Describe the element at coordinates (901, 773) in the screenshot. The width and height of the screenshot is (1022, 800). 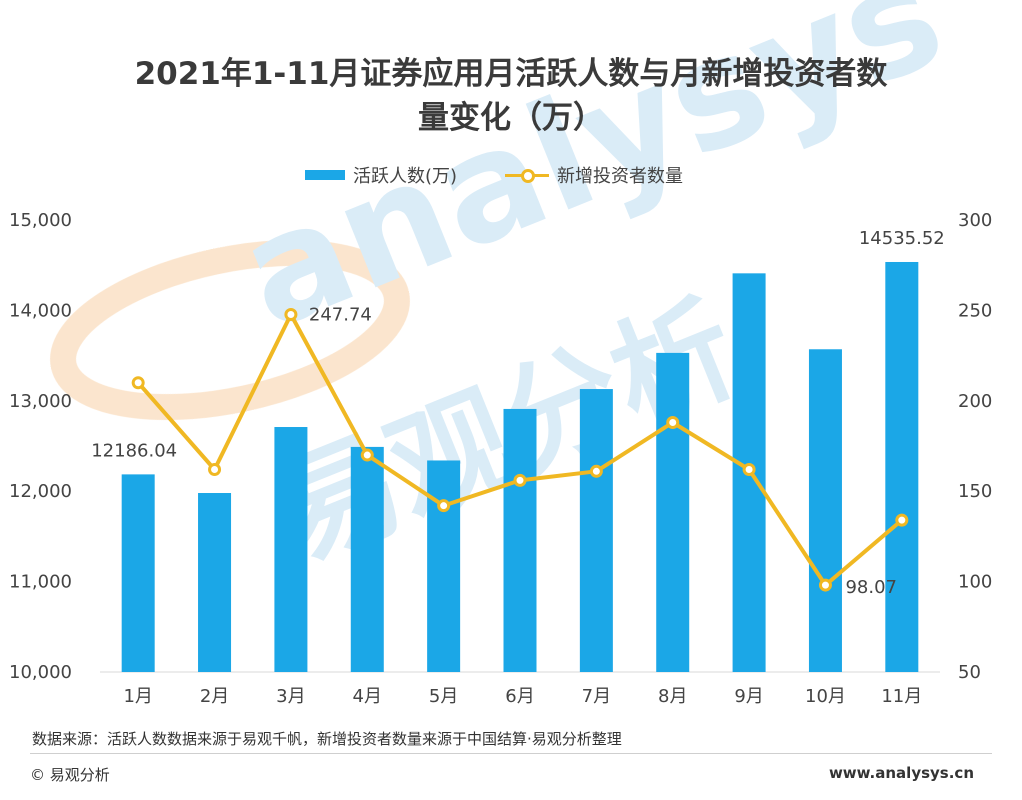
I see `footer-url: www.analysys.cn` at that location.